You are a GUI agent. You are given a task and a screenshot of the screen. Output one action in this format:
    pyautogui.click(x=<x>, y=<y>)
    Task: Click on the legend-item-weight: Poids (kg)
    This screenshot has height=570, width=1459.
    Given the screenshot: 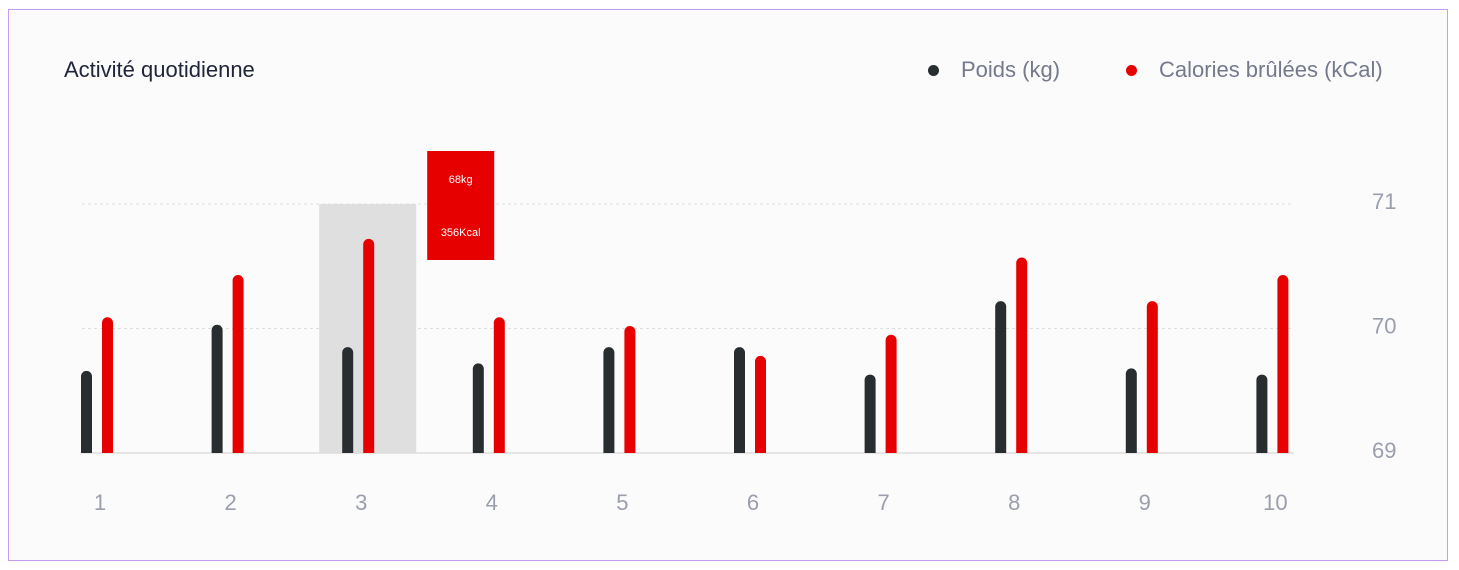 What is the action you would take?
    pyautogui.click(x=994, y=70)
    